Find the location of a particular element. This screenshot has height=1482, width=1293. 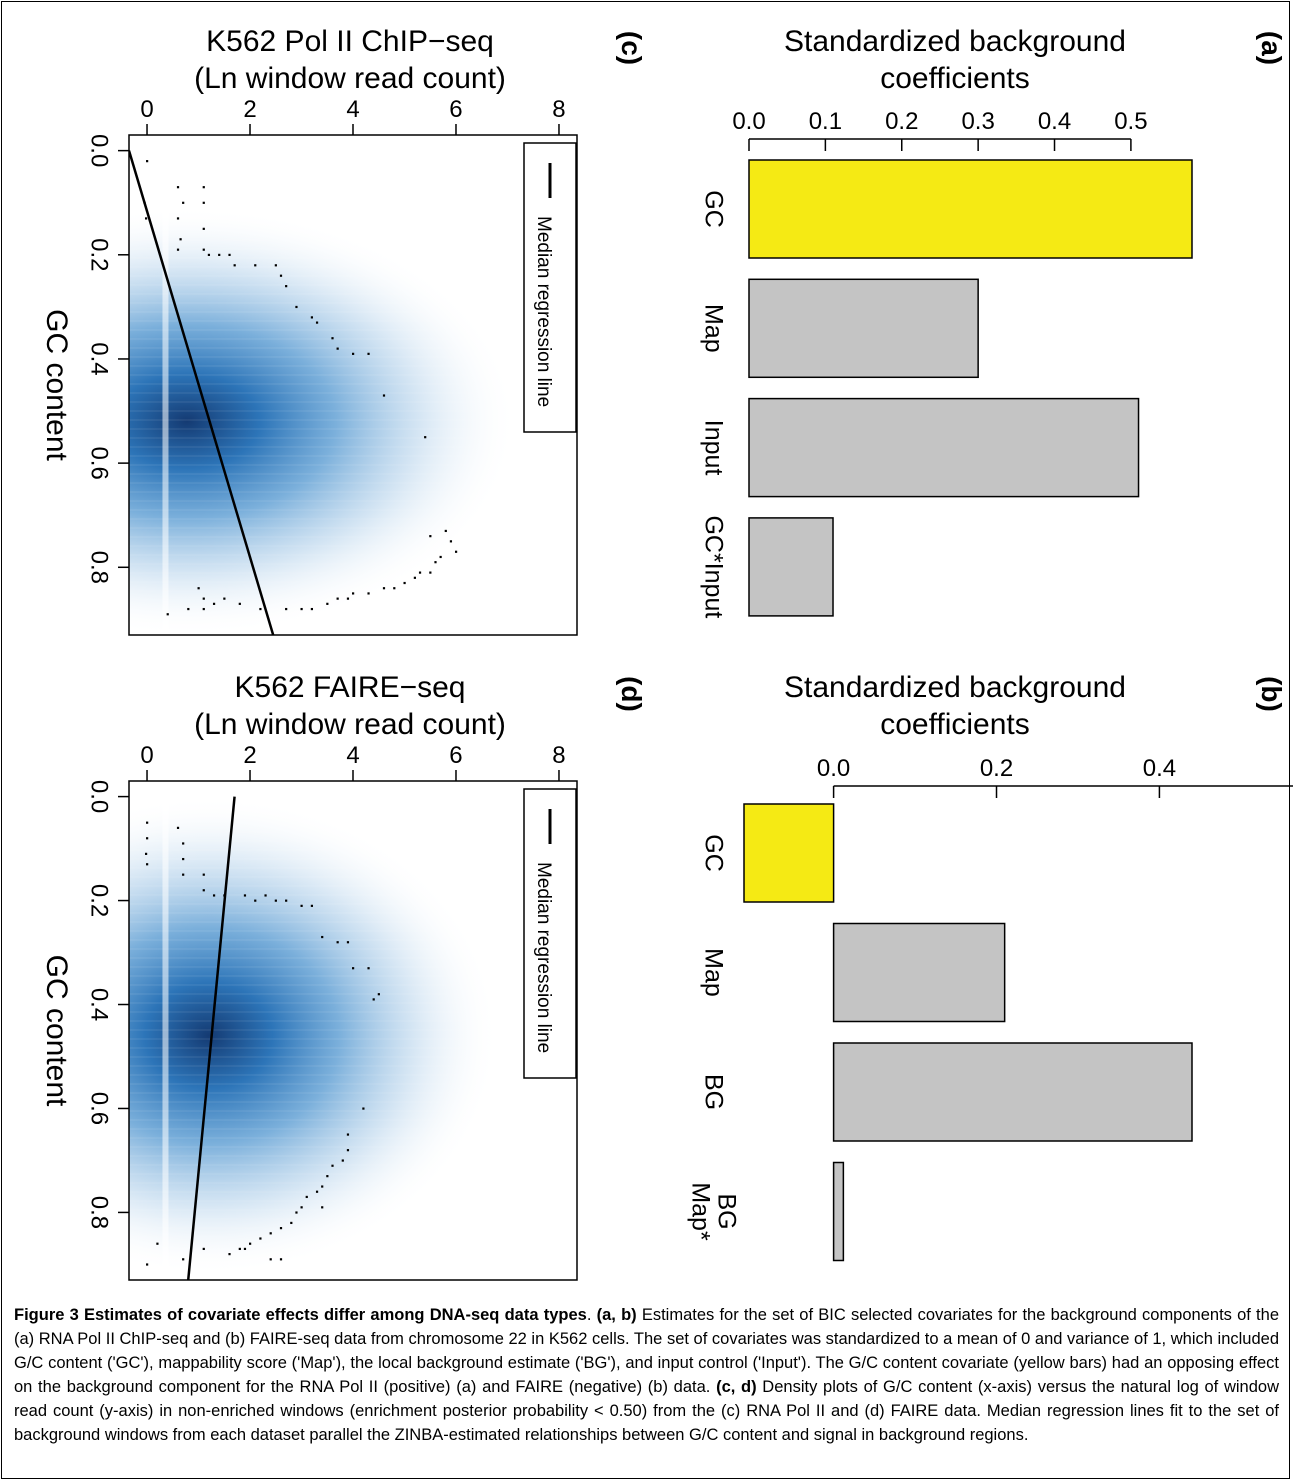

category-label: BG is located at coordinates (726, 1211).